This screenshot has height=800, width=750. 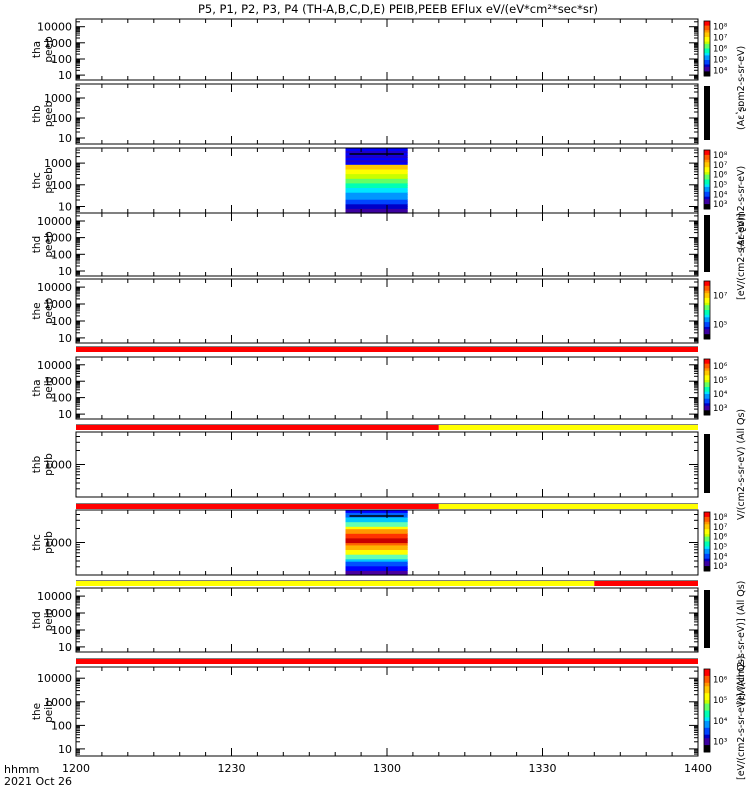 I want to click on colorbar-unit-label: (Aɛʽʂ̴ɒm2-s-sr-eV), so click(x=741, y=208).